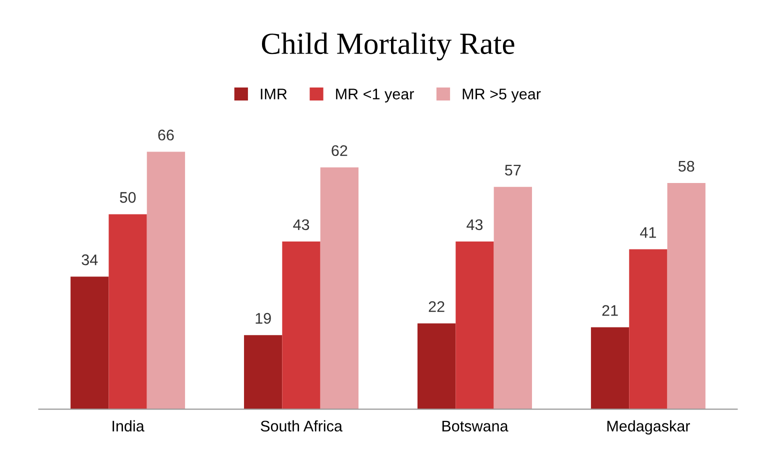 Image resolution: width=776 pixels, height=465 pixels. What do you see at coordinates (90, 260) in the screenshot?
I see `data-label: 34` at bounding box center [90, 260].